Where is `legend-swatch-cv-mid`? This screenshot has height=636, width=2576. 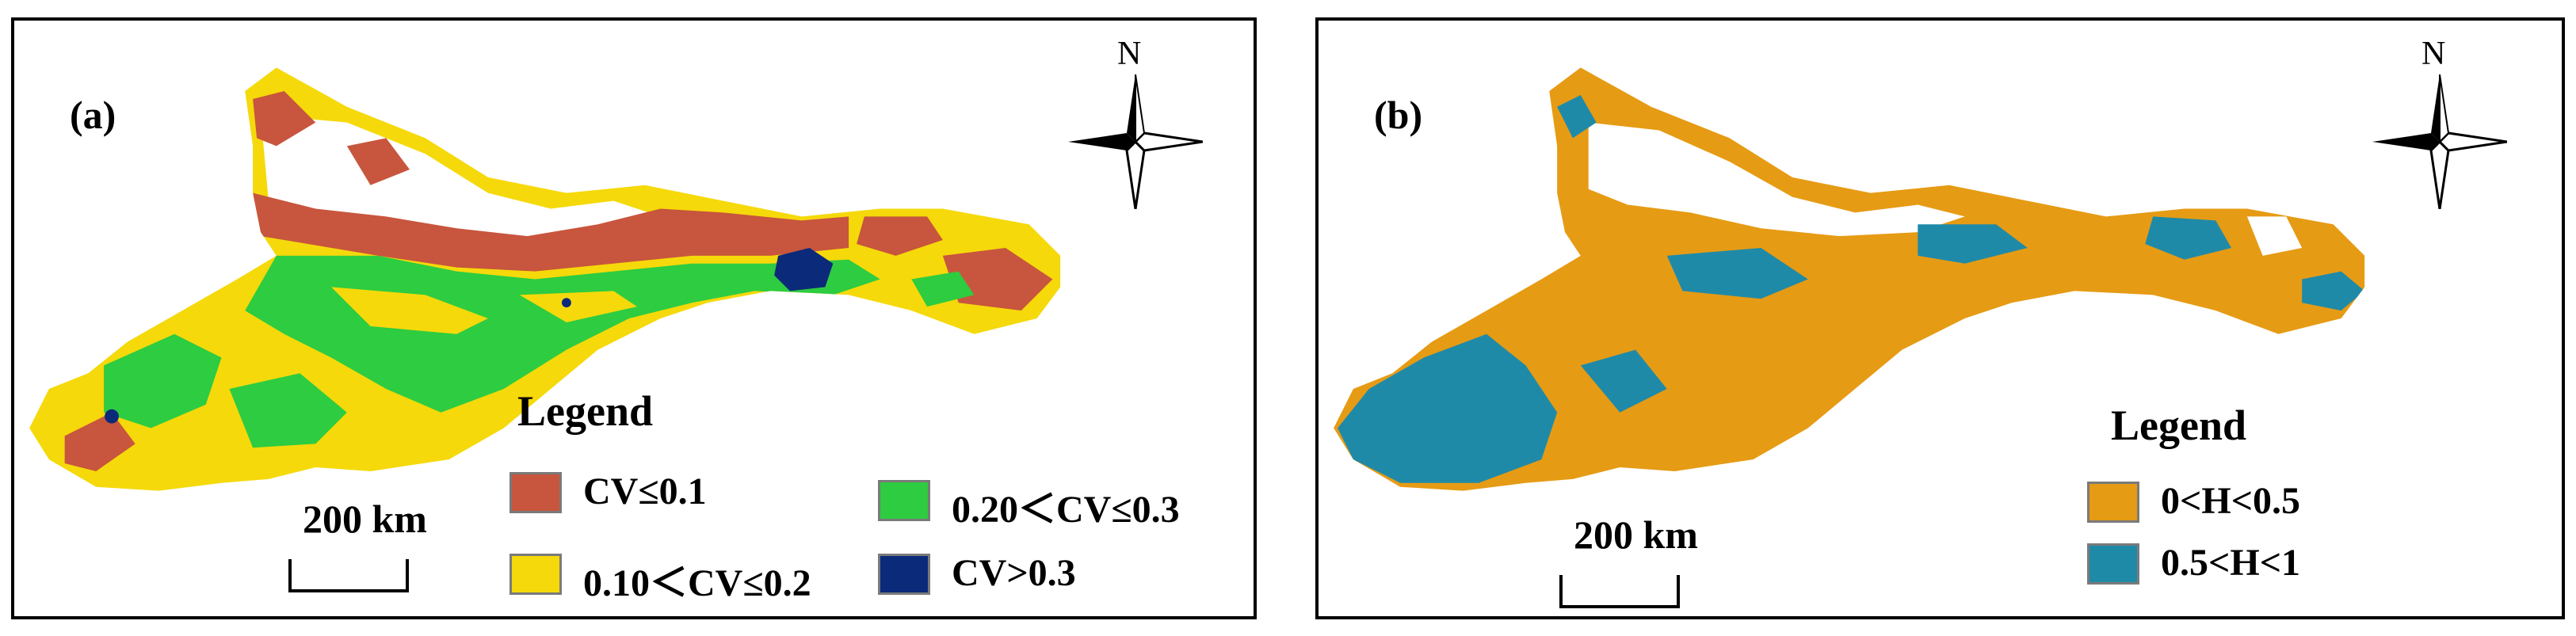
legend-swatch-cv-mid is located at coordinates (535, 574).